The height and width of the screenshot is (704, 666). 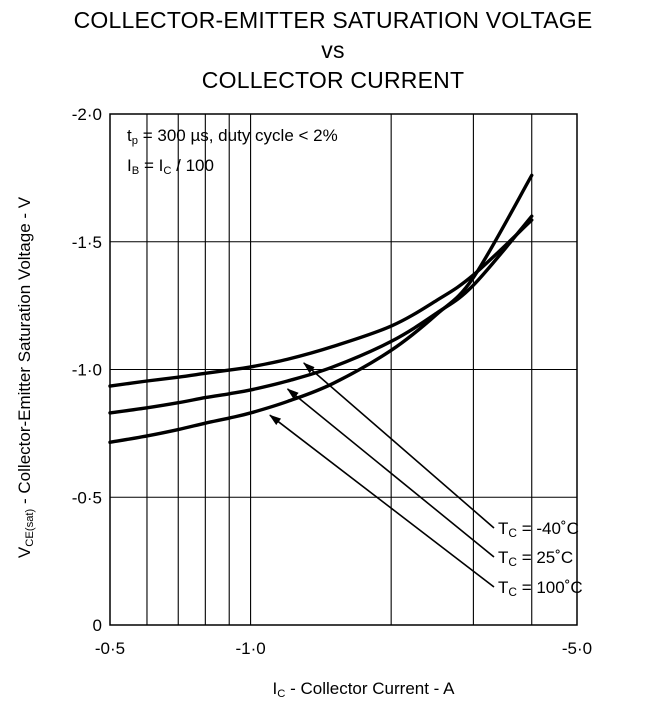 I want to click on x-axis-label: IC - Collector Current - A, so click(x=364, y=689).